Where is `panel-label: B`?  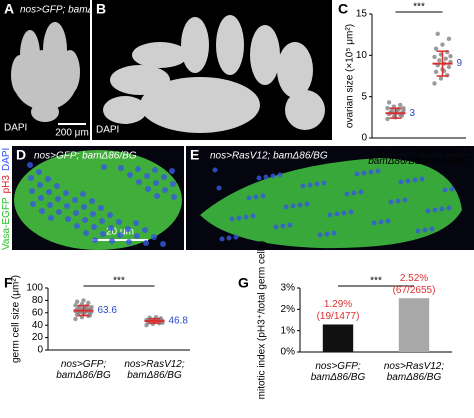 panel-label: B is located at coordinates (101, 9).